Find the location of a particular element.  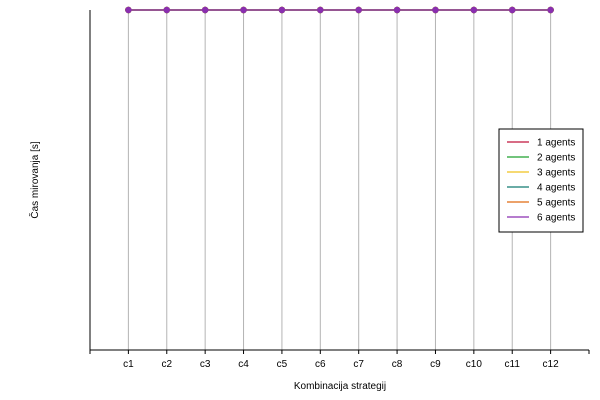

legend-label-2: 2 agents is located at coordinates (556, 158).